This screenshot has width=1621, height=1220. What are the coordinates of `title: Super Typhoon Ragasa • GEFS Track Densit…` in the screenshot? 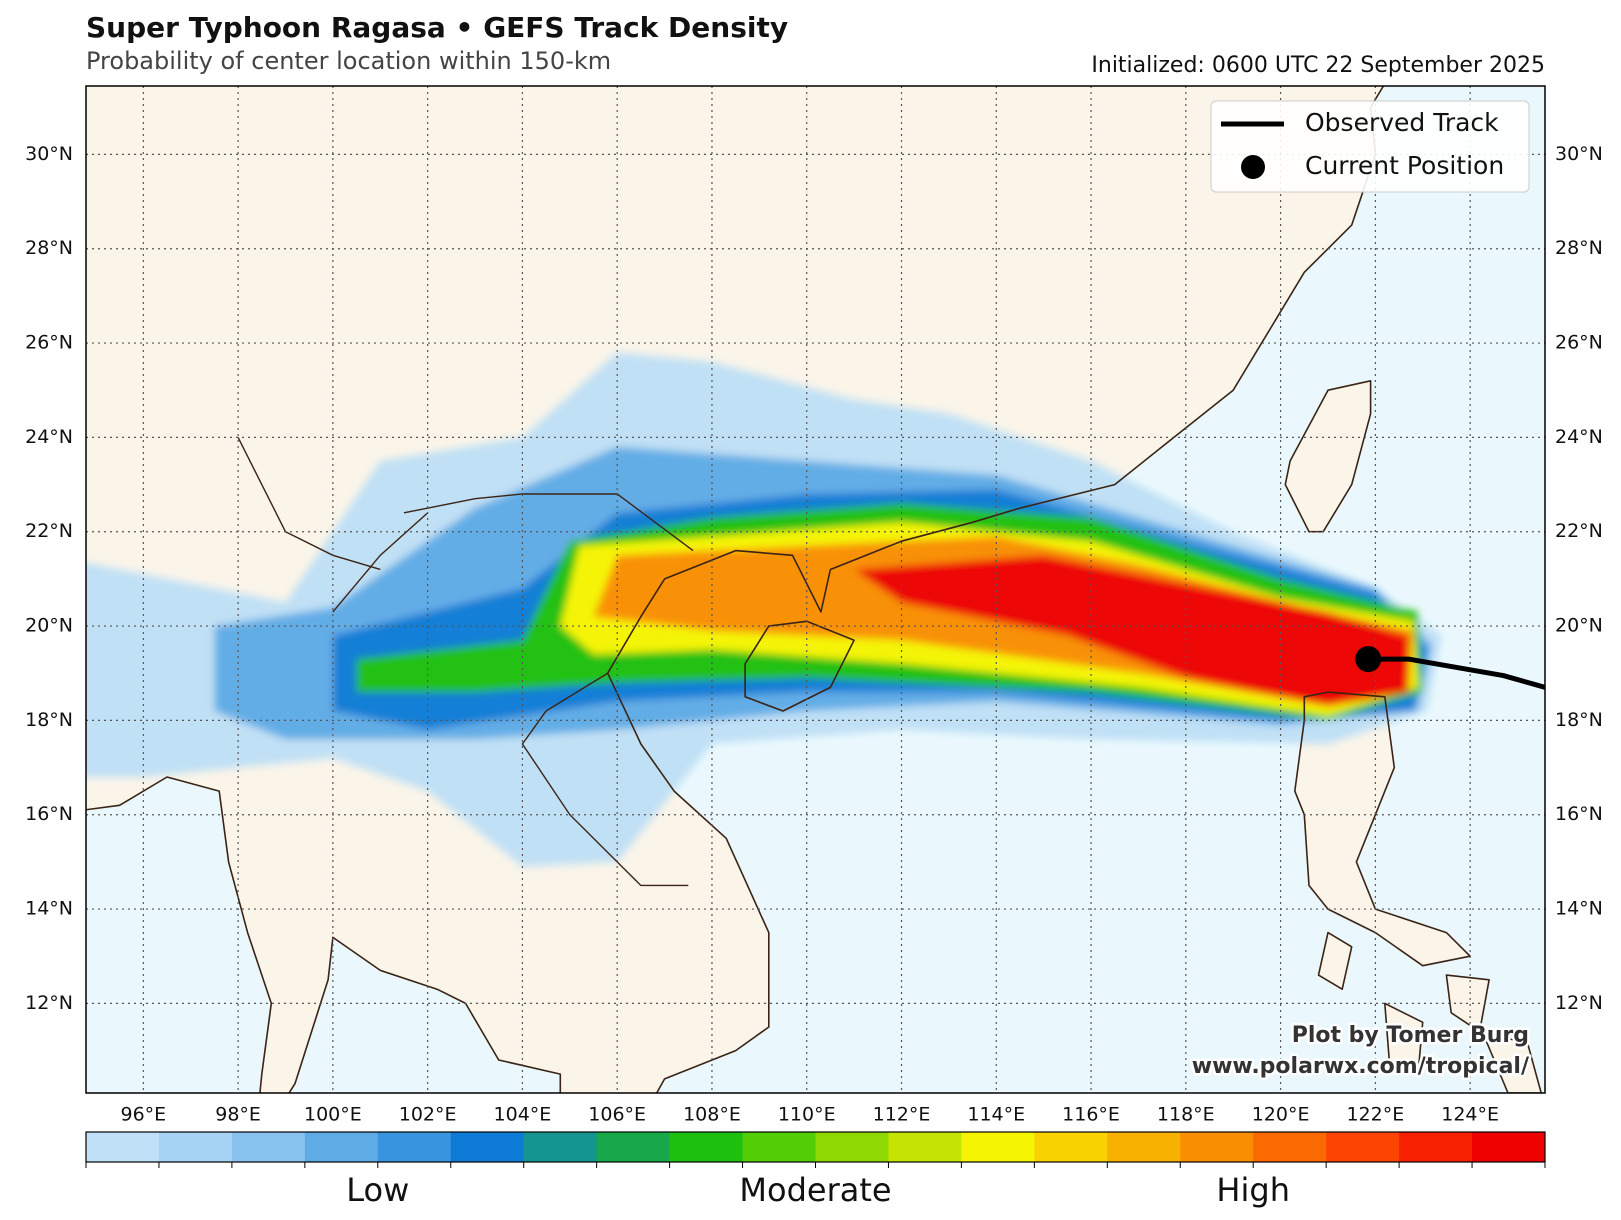 It's located at (437, 27).